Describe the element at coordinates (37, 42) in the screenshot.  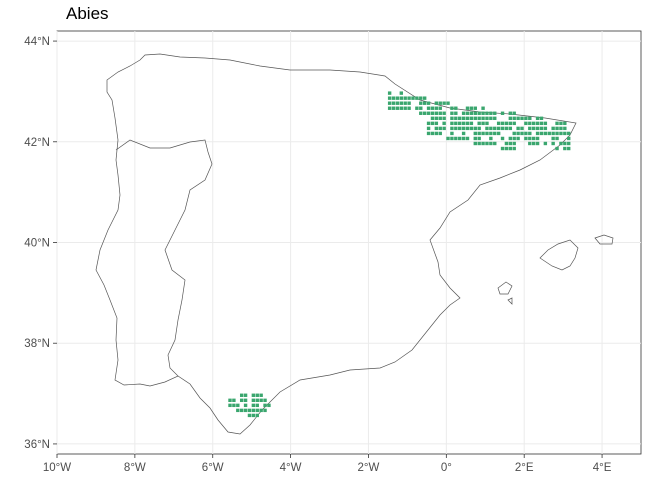
I see `y-tick-label: 44°N` at that location.